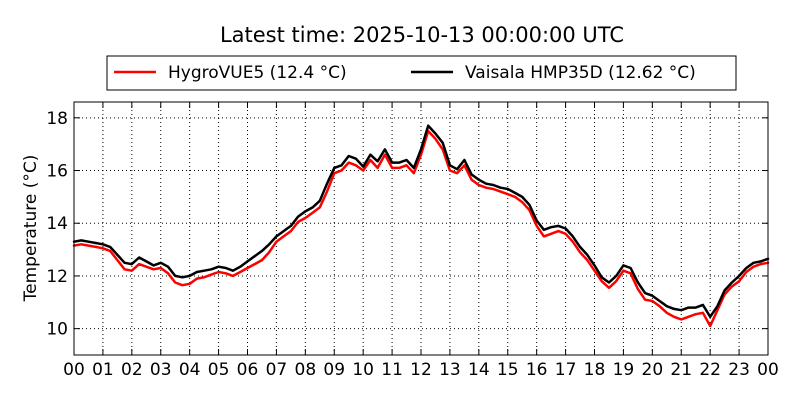 This screenshot has height=400, width=800. Describe the element at coordinates (566, 370) in the screenshot. I see `x-tick-label: 17` at that location.